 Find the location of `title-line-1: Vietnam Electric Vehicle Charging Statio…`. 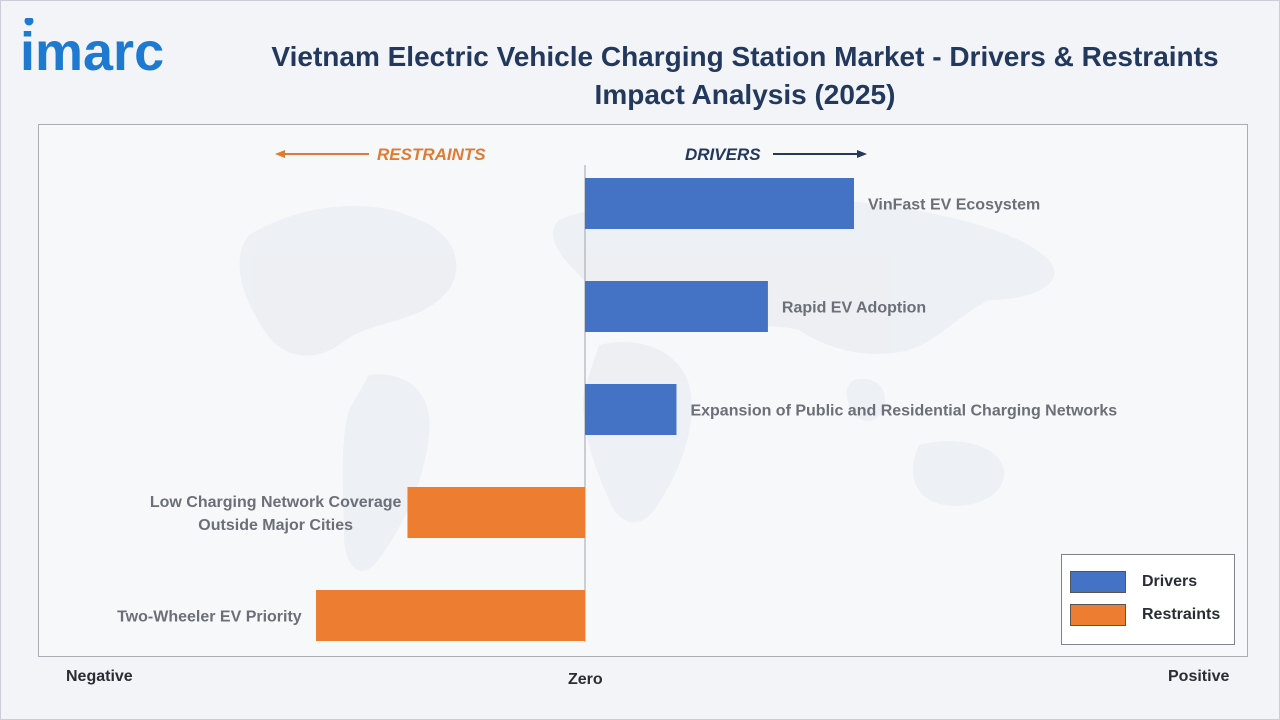

title-line-1: Vietnam Electric Vehicle Charging Statio… is located at coordinates (745, 56).